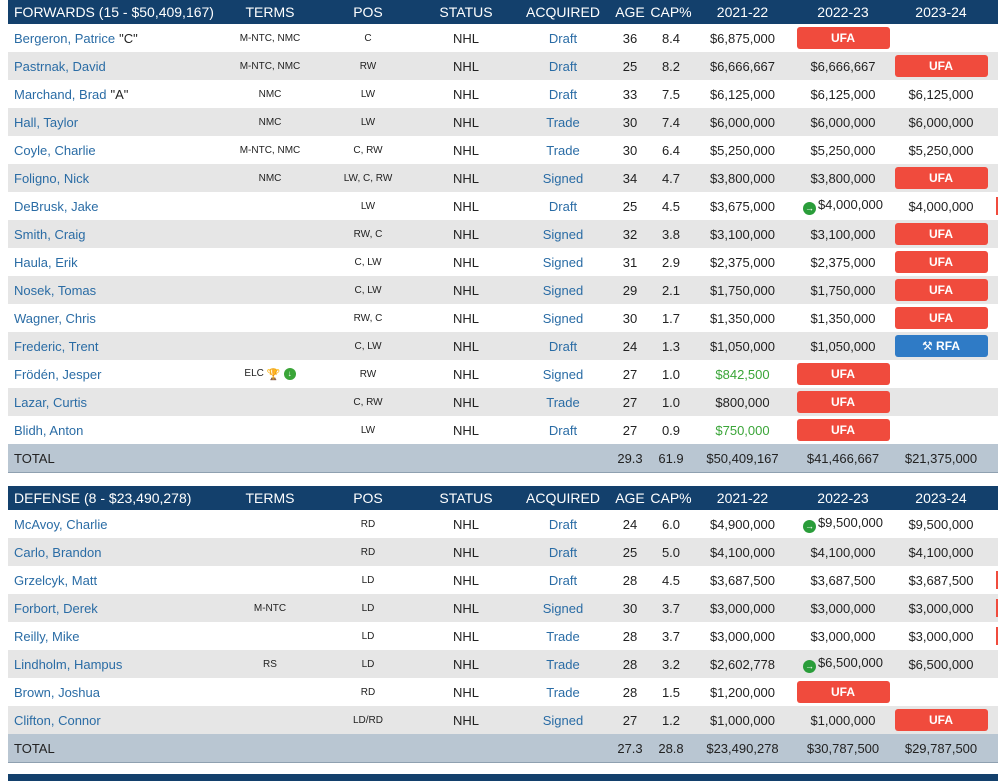 The width and height of the screenshot is (998, 781). What do you see at coordinates (65, 38) in the screenshot?
I see `player-name-link: Bergeron, Patrice` at bounding box center [65, 38].